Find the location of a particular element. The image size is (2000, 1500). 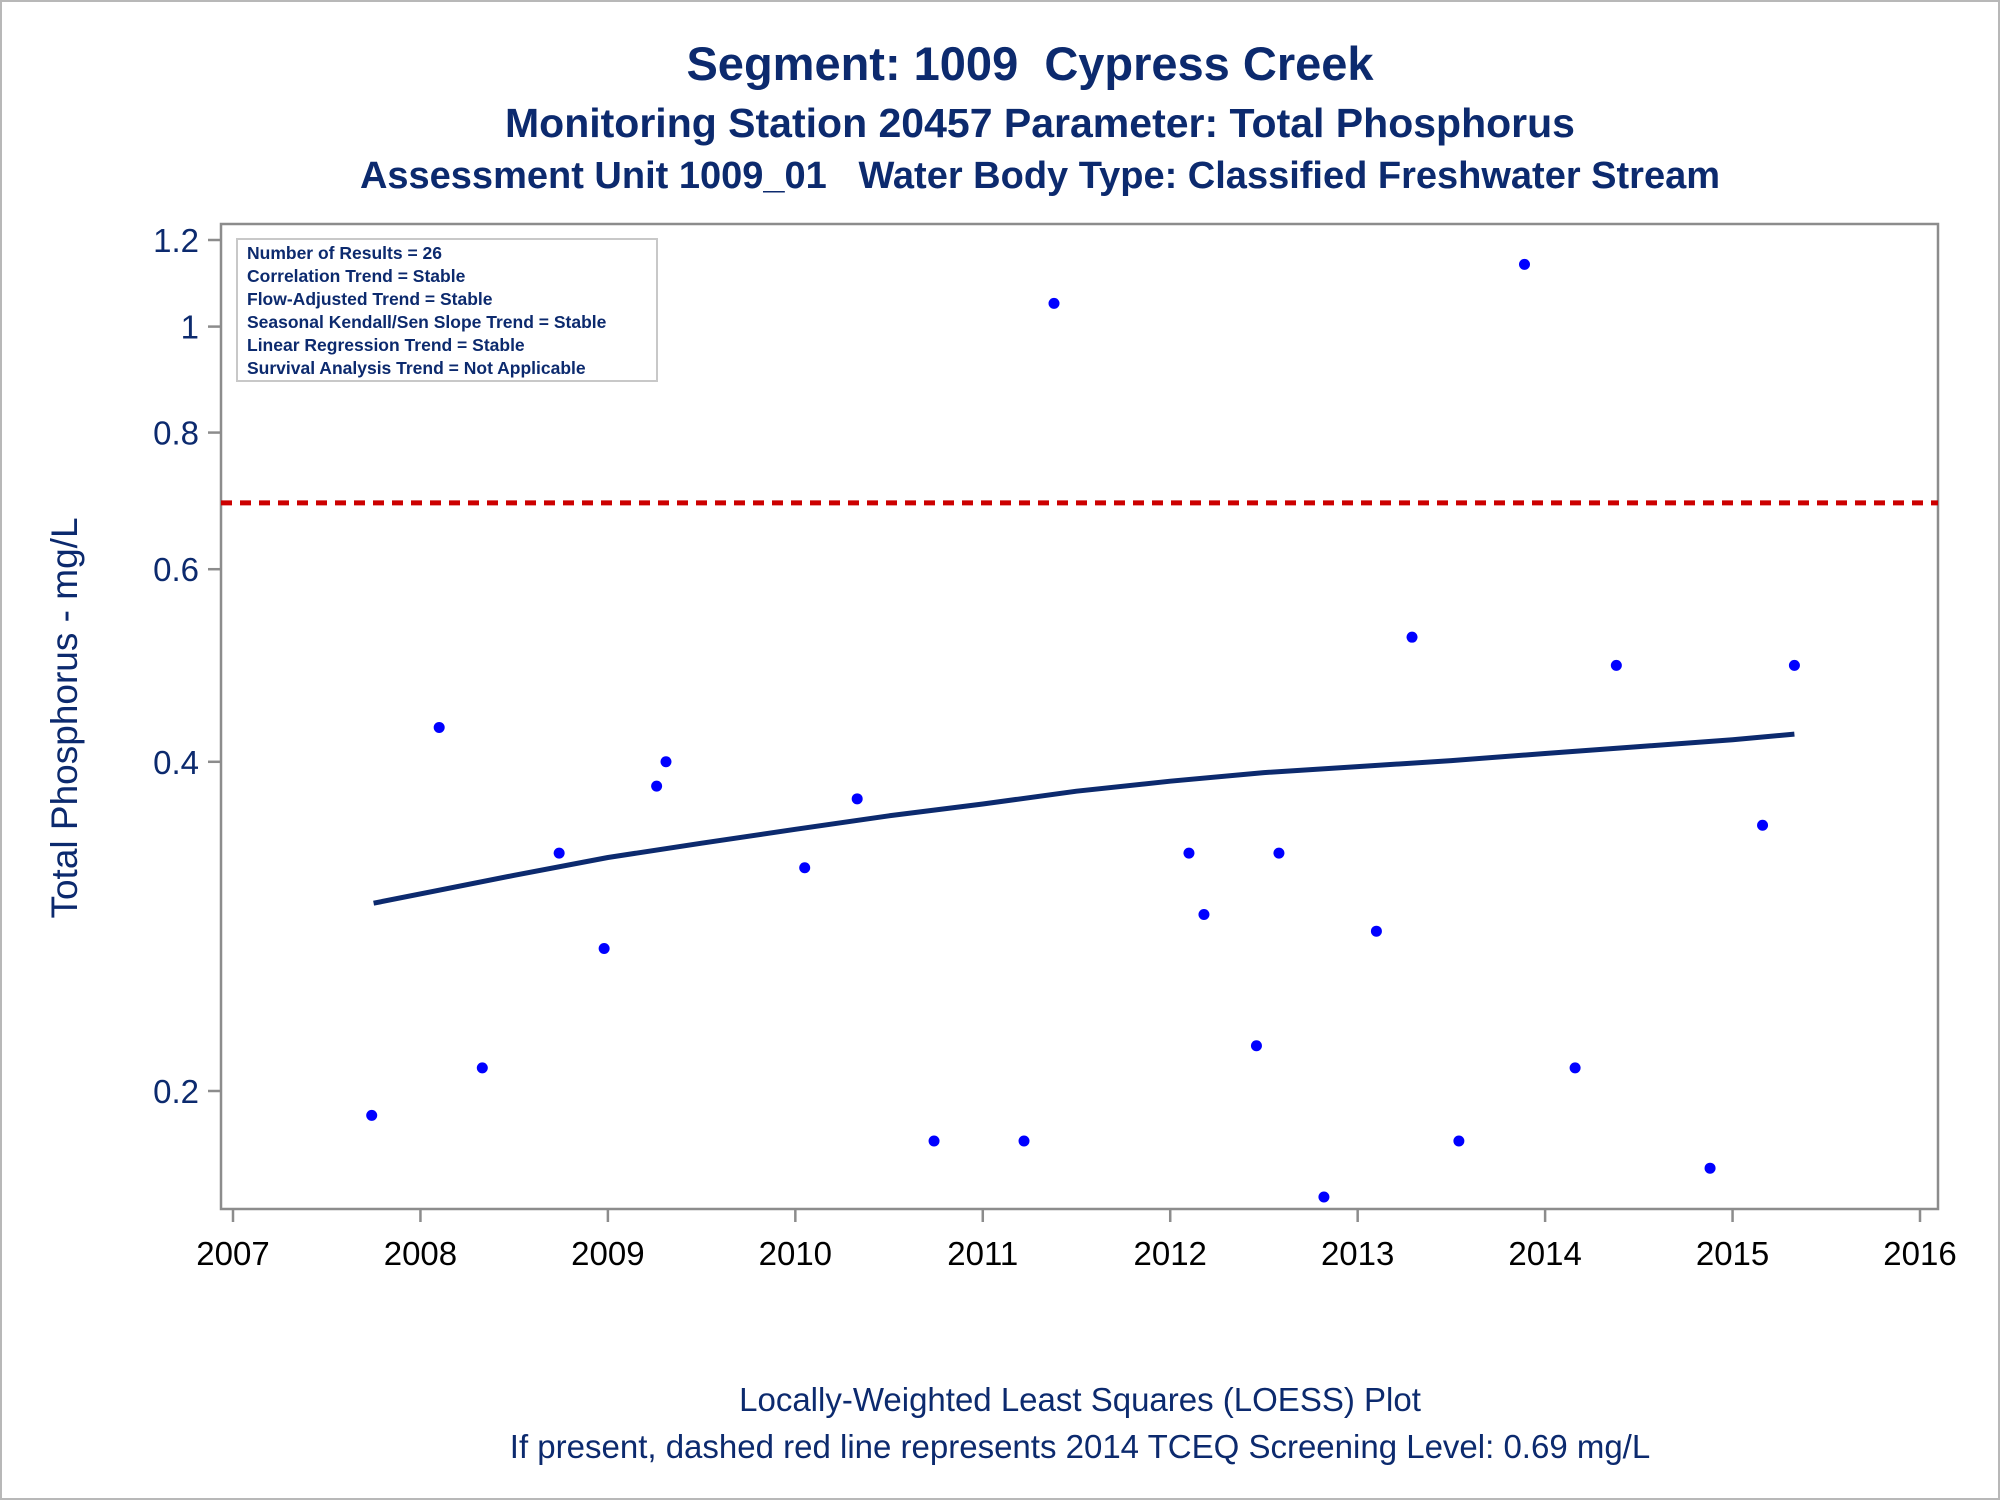

chart-title: Segment: 1009 Cypress Creek is located at coordinates (1030, 63).